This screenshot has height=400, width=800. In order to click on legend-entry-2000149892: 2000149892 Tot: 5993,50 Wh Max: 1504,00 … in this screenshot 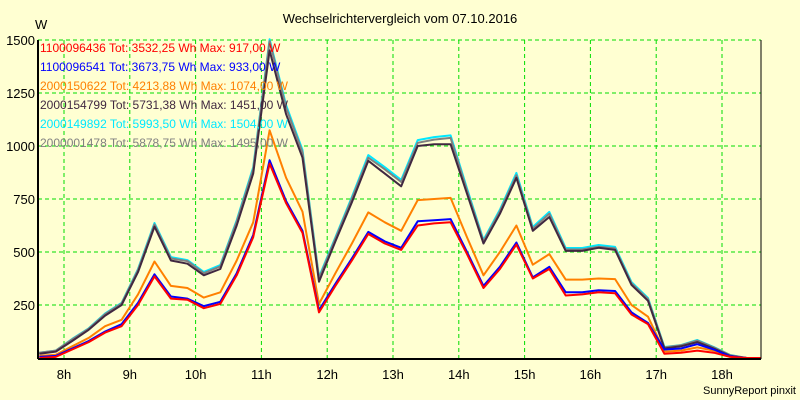, I will do `click(164, 124)`.